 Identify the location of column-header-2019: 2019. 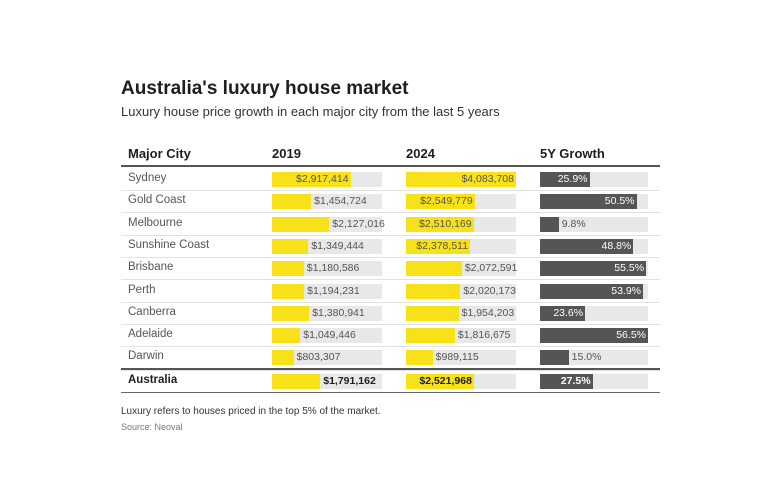
(286, 153).